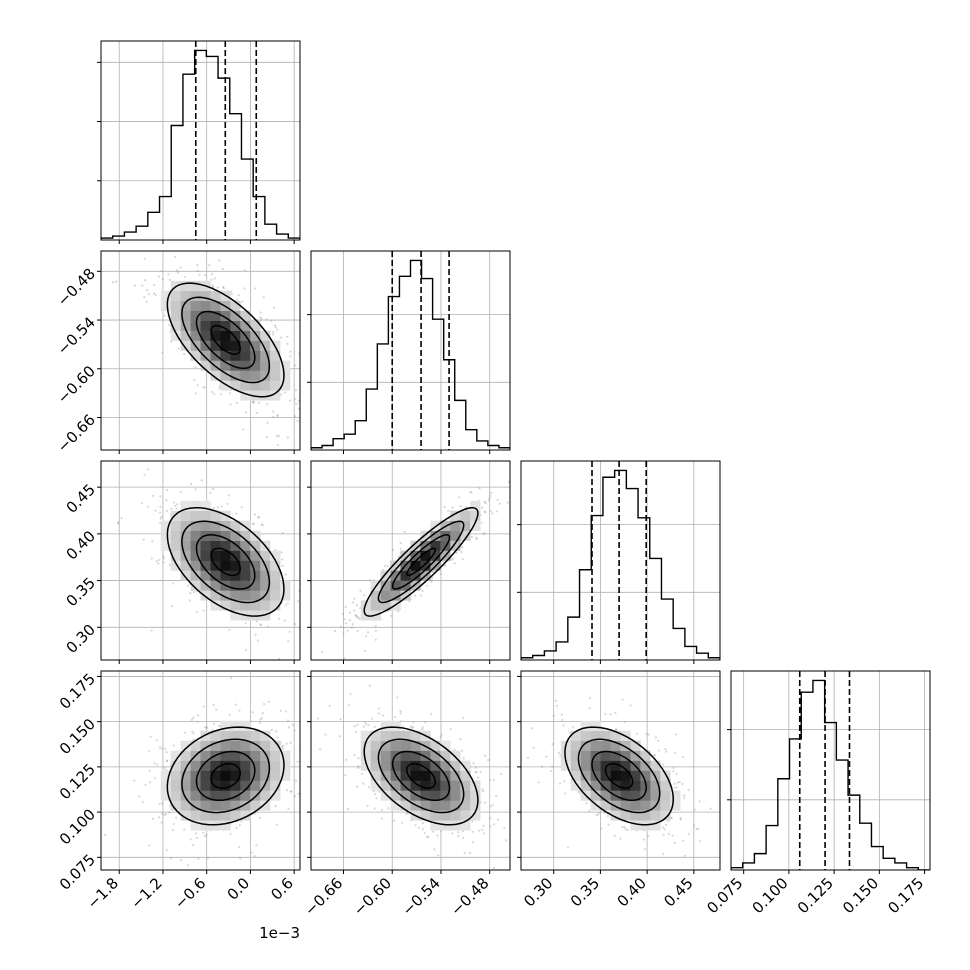 Image resolution: width=970 pixels, height=970 pixels. What do you see at coordinates (678, 892) in the screenshot?
I see `x-tick-label: 0.45` at bounding box center [678, 892].